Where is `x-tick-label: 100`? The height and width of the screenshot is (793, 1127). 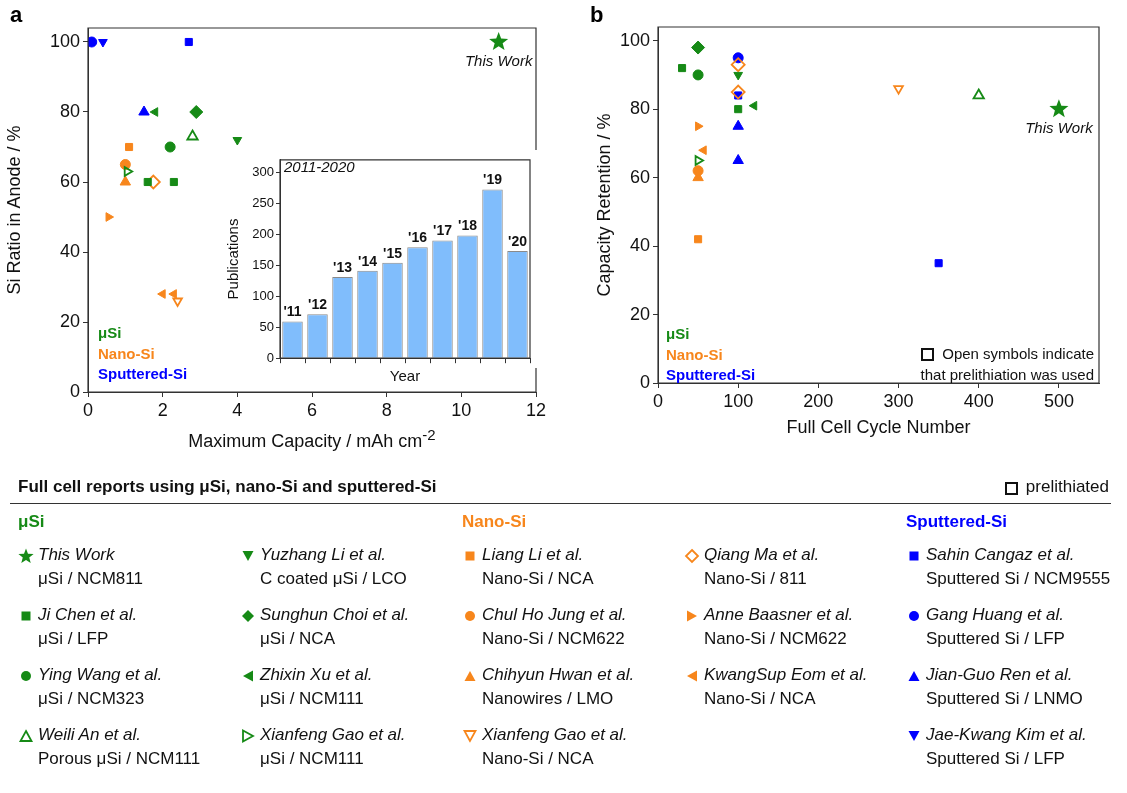 x-tick-label: 100 is located at coordinates (738, 400).